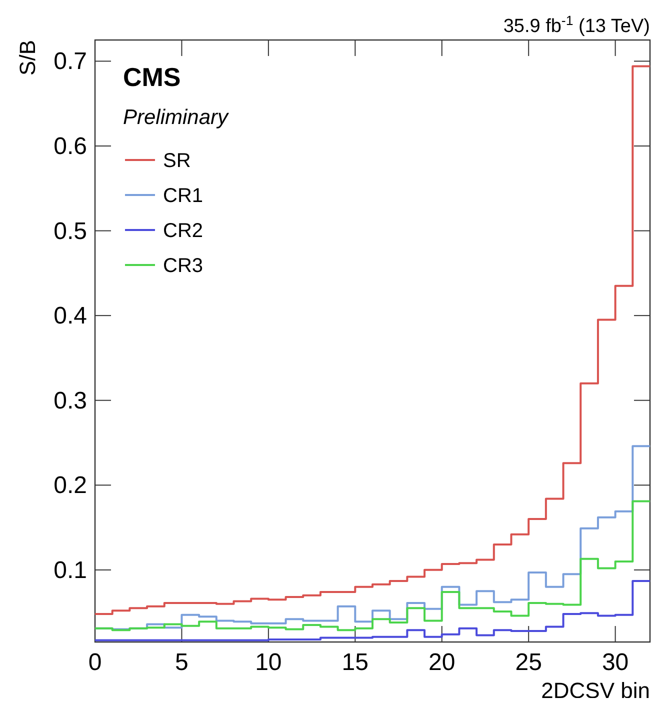 This screenshot has width=665, height=712. Describe the element at coordinates (181, 662) in the screenshot. I see `x-tick-label: 5` at that location.